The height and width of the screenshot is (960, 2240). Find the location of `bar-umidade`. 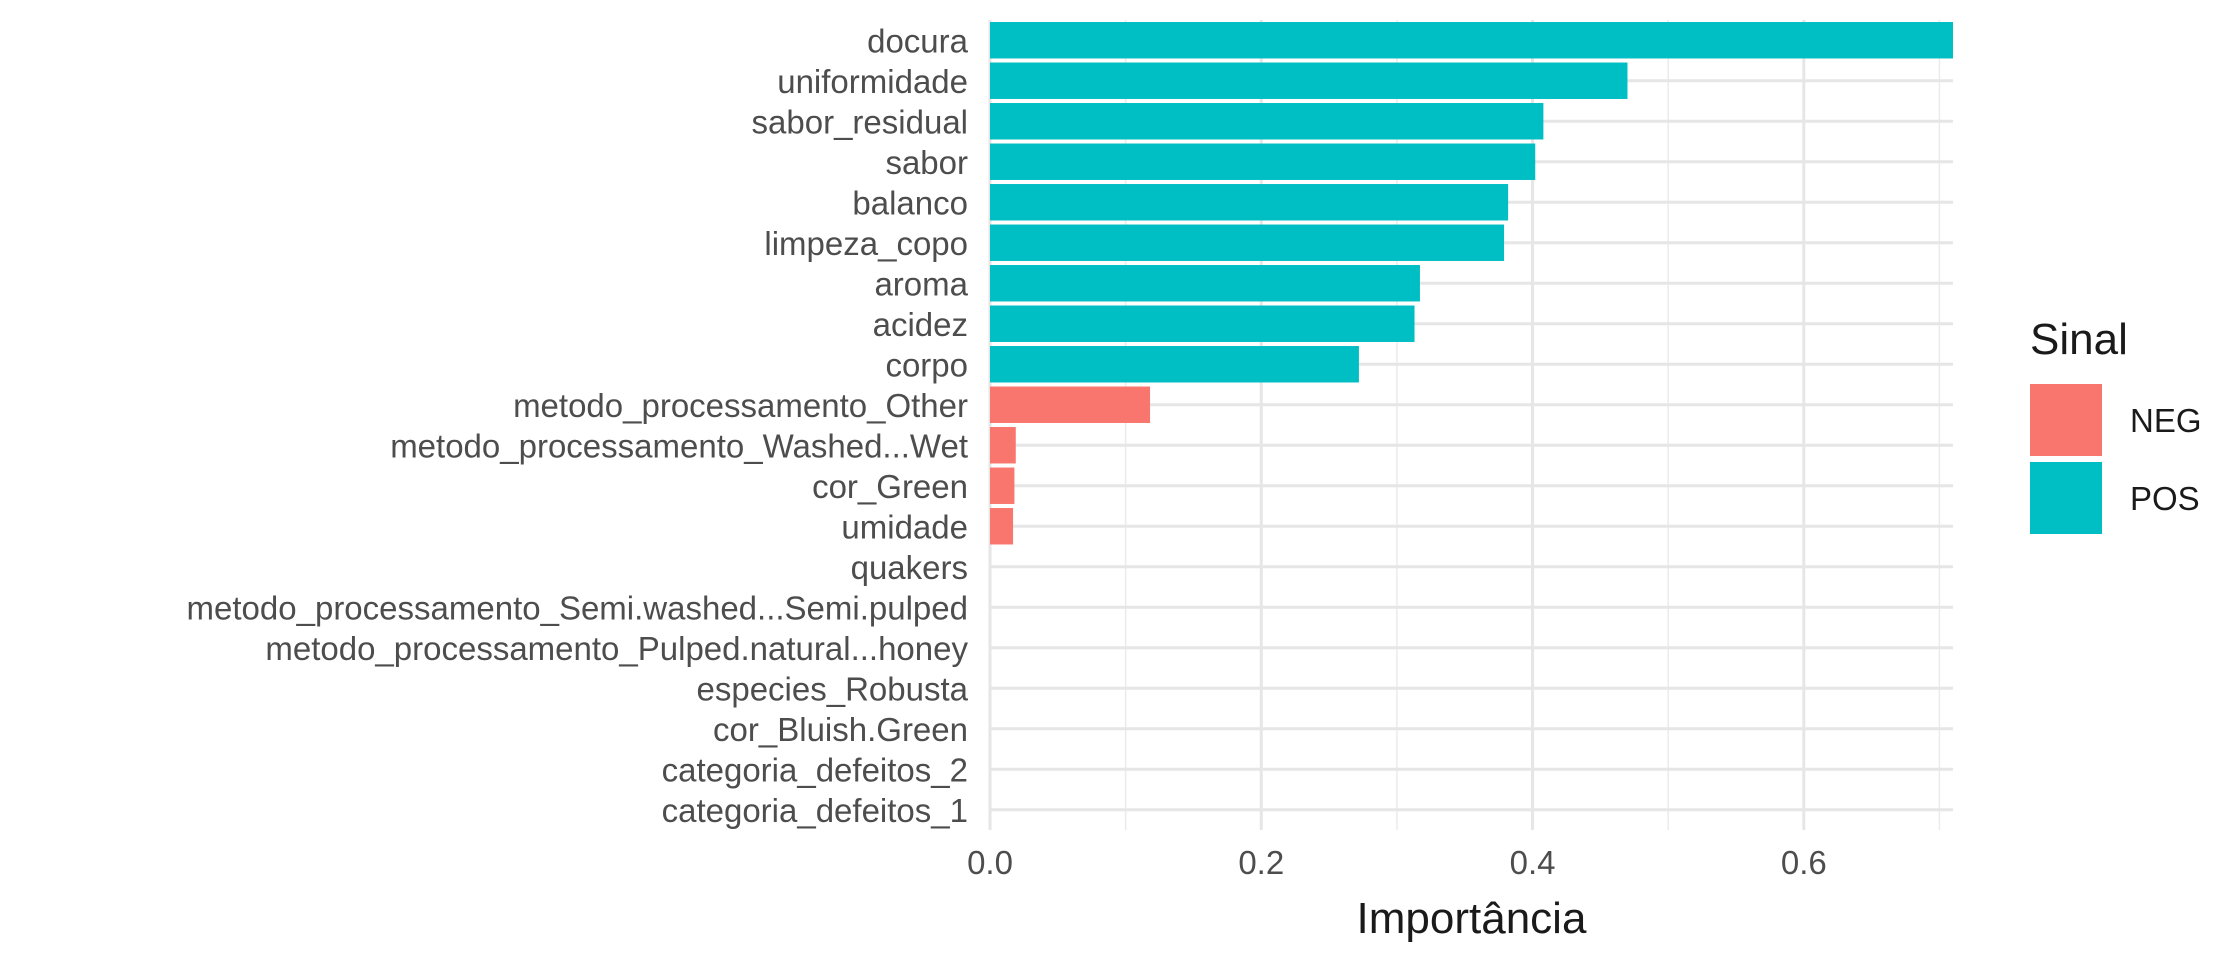

bar-umidade is located at coordinates (1002, 526).